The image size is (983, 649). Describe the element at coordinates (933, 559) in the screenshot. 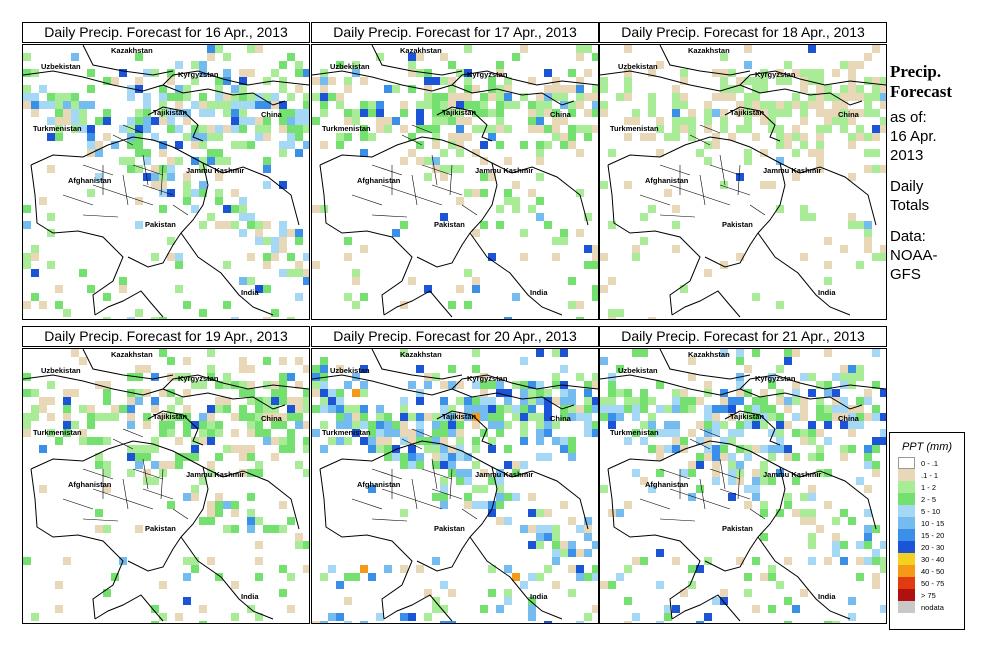

I see `legend-label: 30 - 40` at that location.